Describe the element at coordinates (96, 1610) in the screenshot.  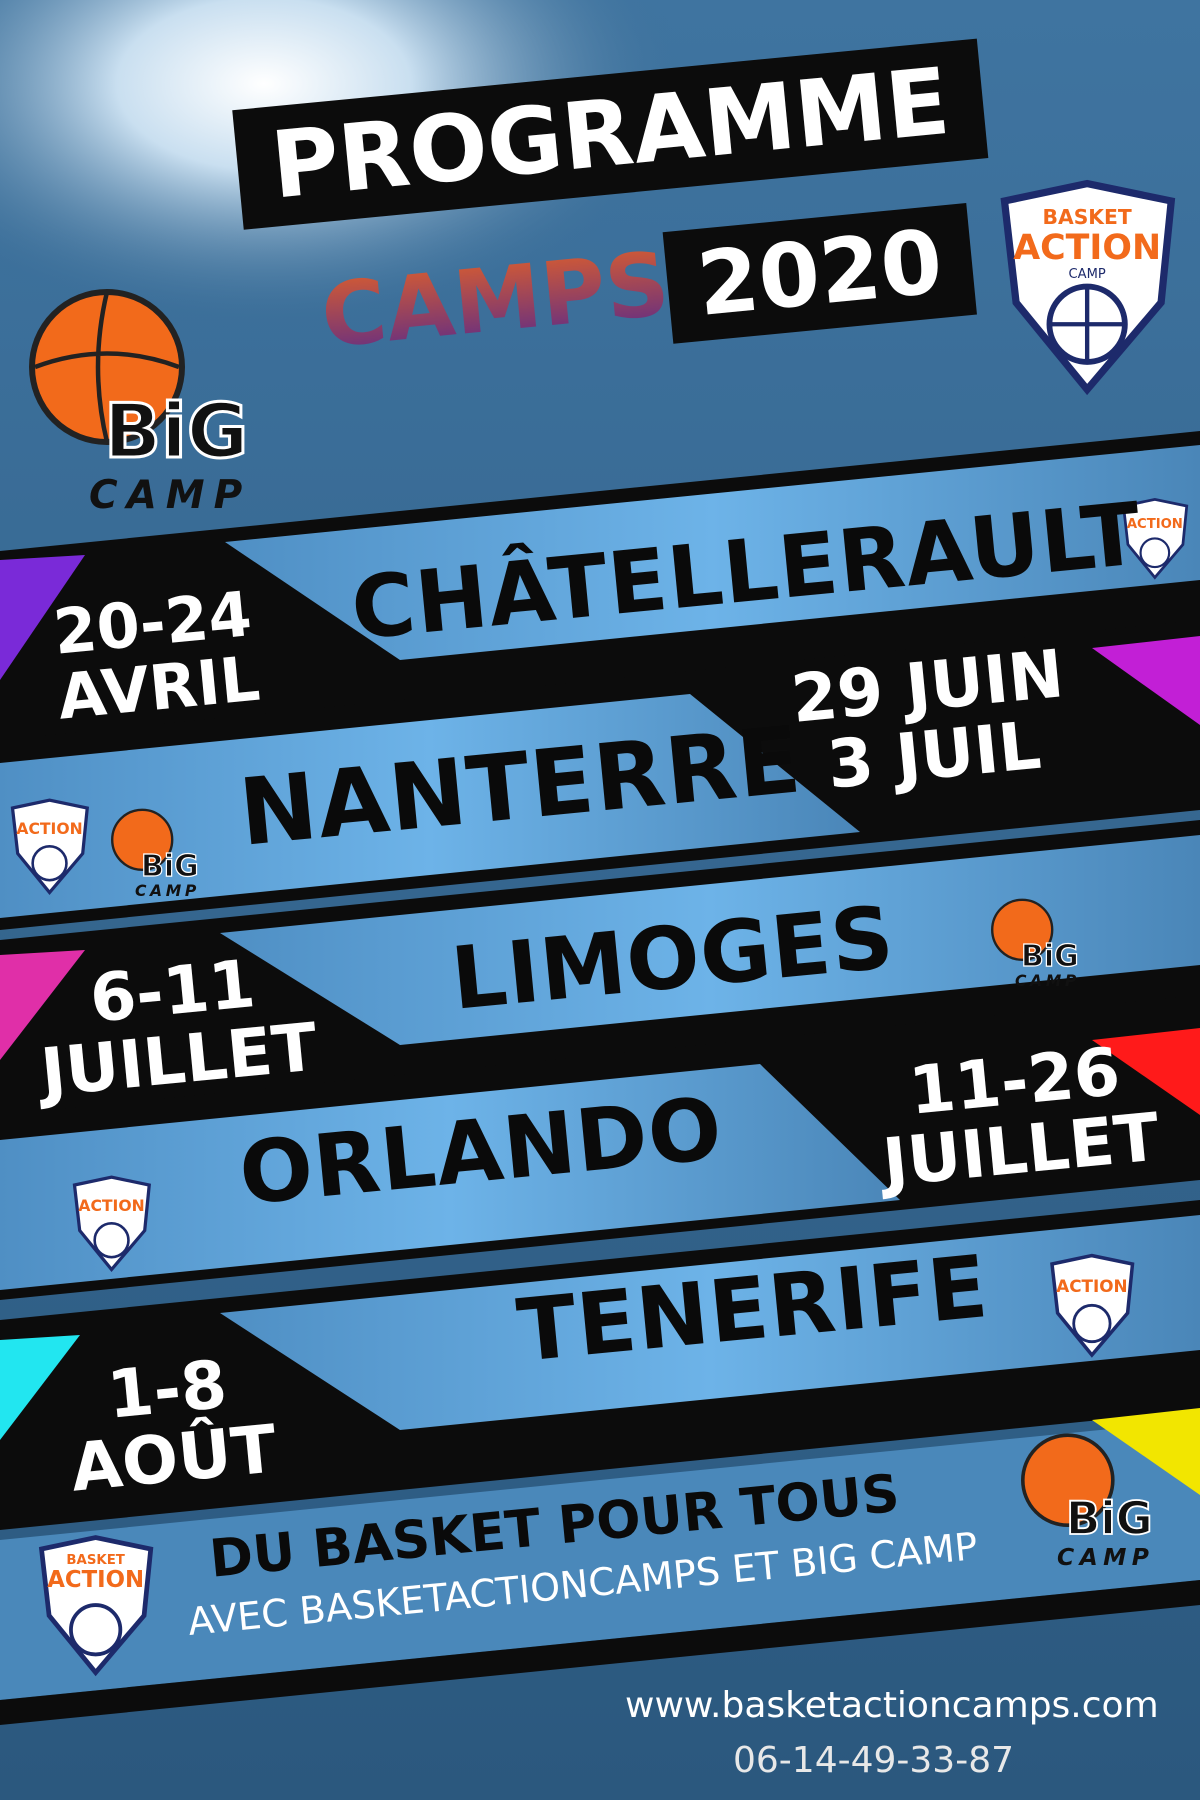
I see `basket-action-logo-small: BASKET ACTION` at that location.